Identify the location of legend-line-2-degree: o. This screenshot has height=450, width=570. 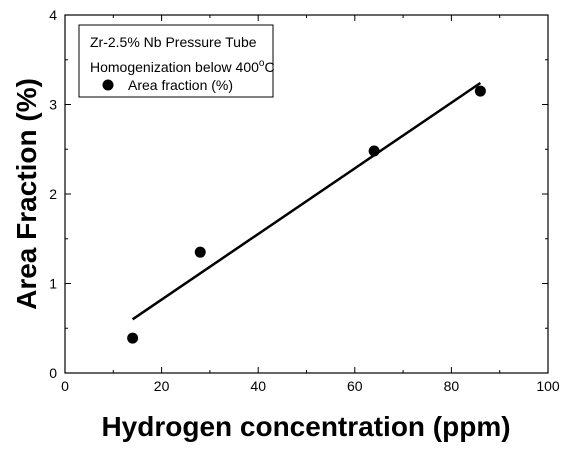
(262, 63).